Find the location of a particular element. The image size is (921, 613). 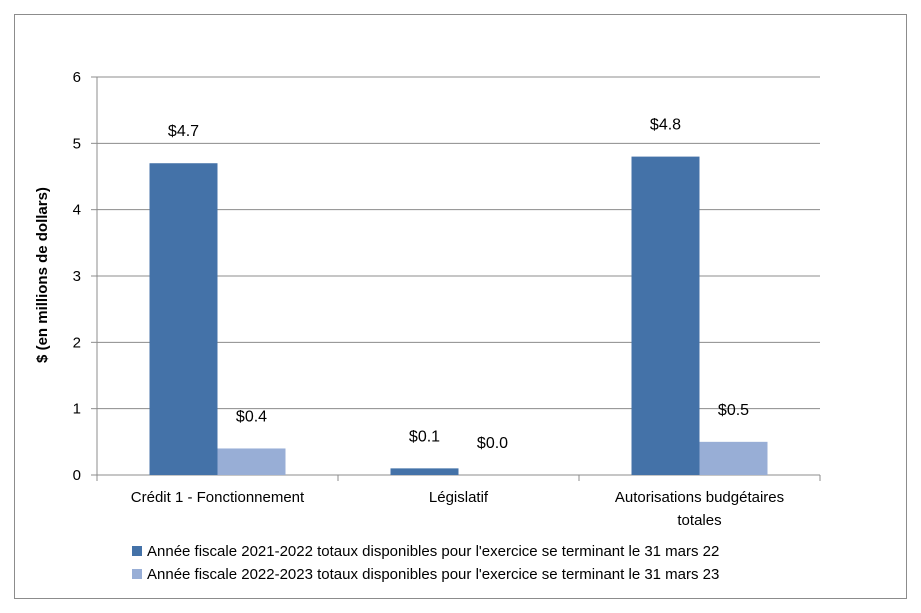

category-label: Législatif is located at coordinates (459, 497).